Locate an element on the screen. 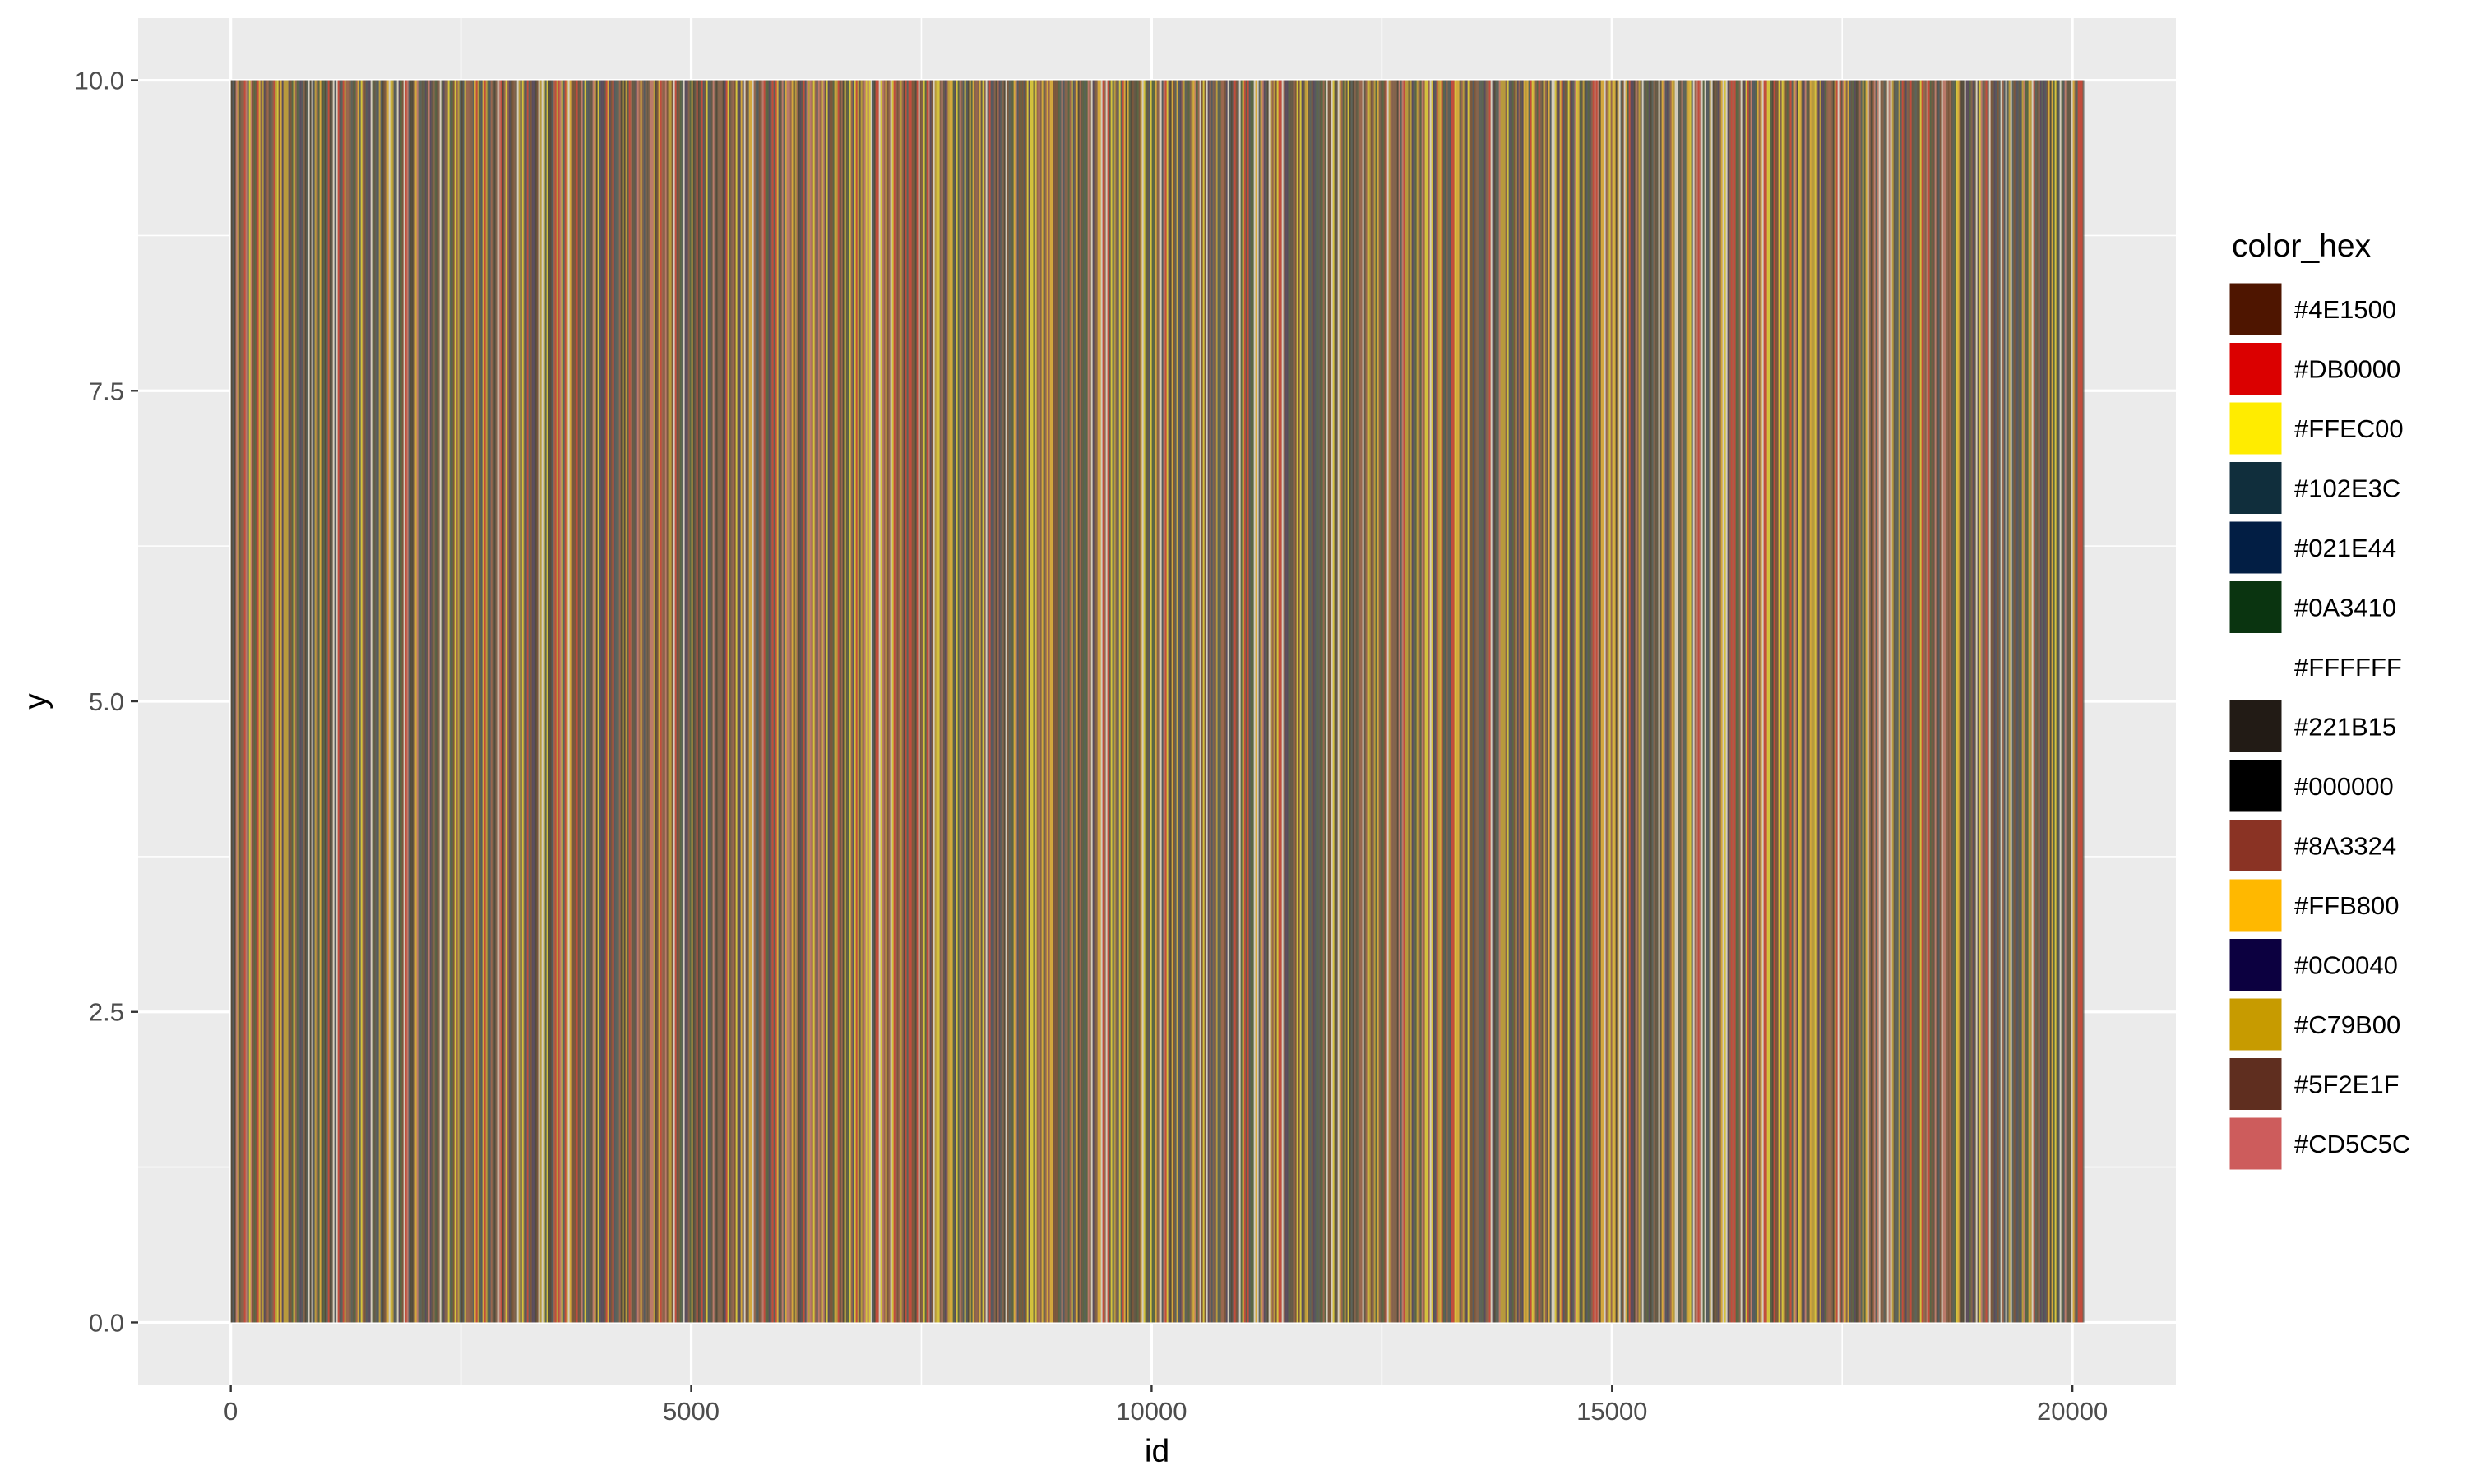  x-tick-label: 15000 is located at coordinates (1611, 1411).